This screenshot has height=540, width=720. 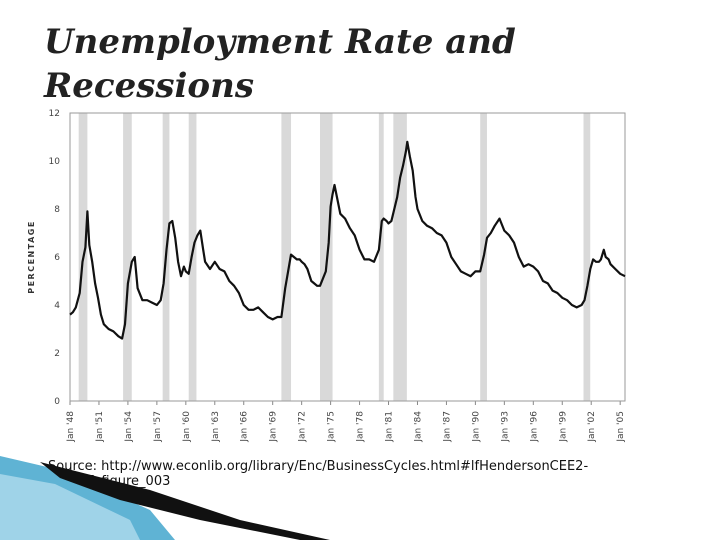 I want to click on y-tick-label: 10, so click(x=55, y=162).